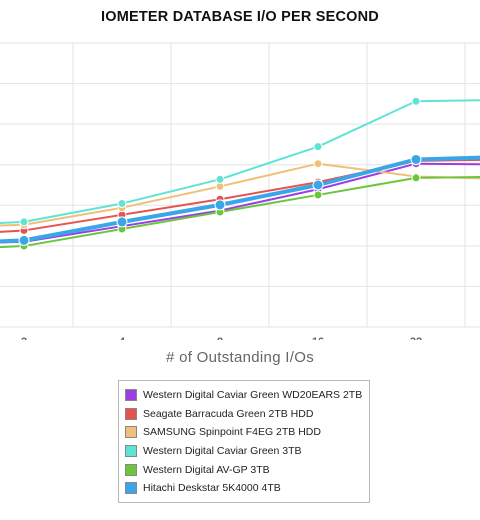 Image resolution: width=480 pixels, height=520 pixels. What do you see at coordinates (228, 413) in the screenshot?
I see `legend-label: Seagate Barracuda Green 2TB HDD` at bounding box center [228, 413].